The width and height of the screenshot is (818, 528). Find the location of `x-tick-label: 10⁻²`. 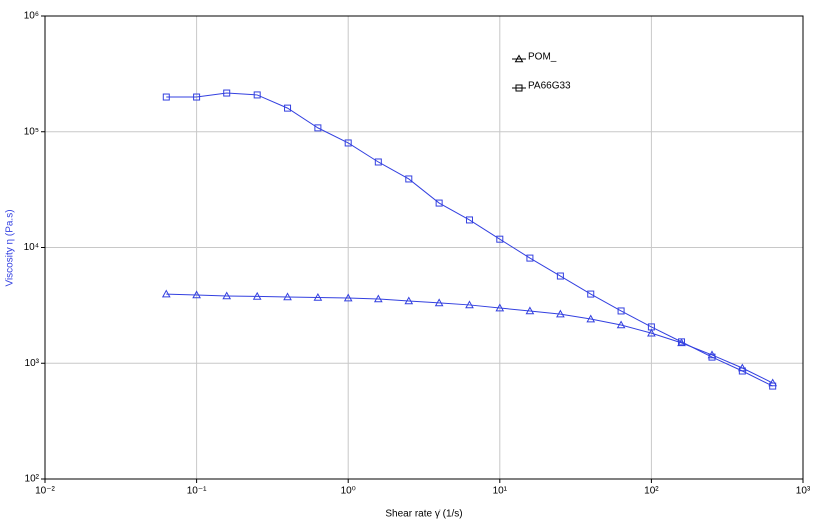

x-tick-label: 10⁻² is located at coordinates (45, 491).